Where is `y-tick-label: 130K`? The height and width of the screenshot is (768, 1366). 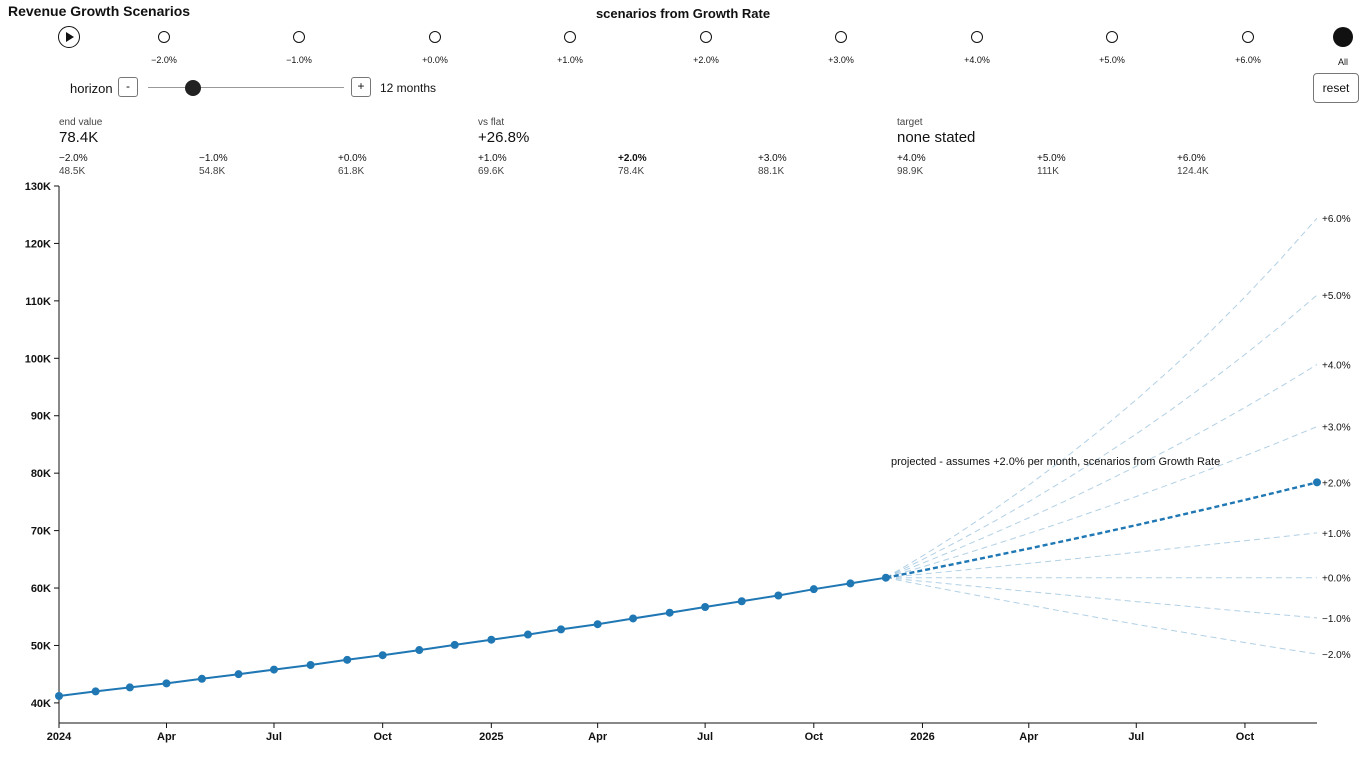
y-tick-label: 130K is located at coordinates (38, 187).